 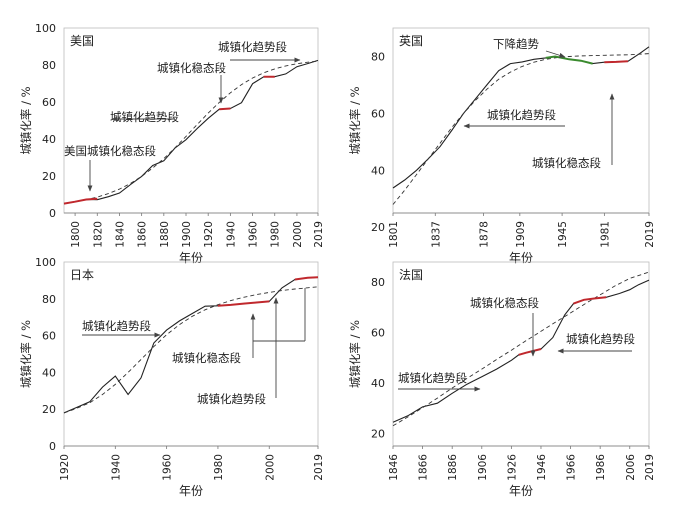 What do you see at coordinates (394, 234) in the screenshot?
I see `x-tick-label: 1801` at bounding box center [394, 234].